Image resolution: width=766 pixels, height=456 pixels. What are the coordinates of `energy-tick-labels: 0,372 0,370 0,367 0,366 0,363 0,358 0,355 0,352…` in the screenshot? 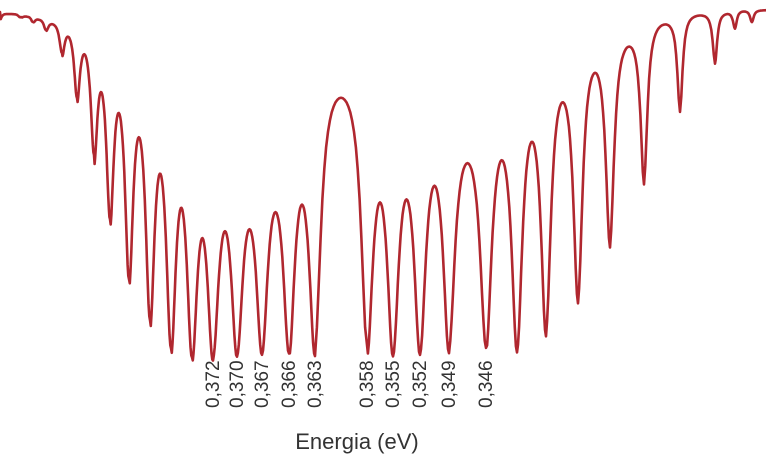 It's located at (350, 384).